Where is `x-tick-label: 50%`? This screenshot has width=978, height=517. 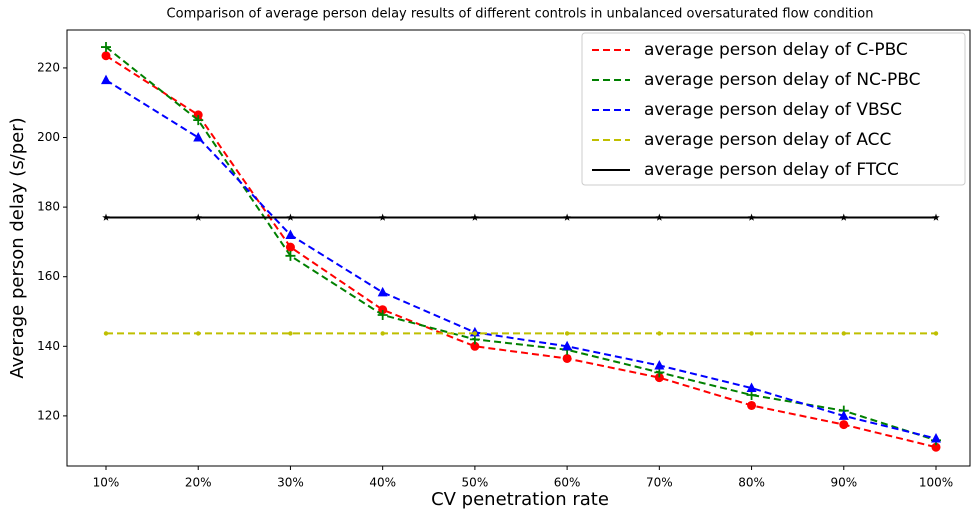 x-tick-label: 50% is located at coordinates (475, 483).